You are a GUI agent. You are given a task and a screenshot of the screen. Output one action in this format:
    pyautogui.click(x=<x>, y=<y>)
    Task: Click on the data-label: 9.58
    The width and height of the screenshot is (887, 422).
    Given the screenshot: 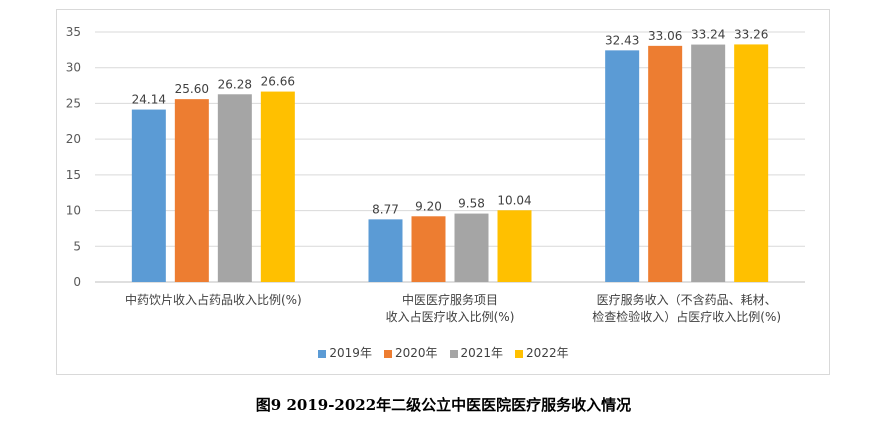 What is the action you would take?
    pyautogui.click(x=471, y=204)
    